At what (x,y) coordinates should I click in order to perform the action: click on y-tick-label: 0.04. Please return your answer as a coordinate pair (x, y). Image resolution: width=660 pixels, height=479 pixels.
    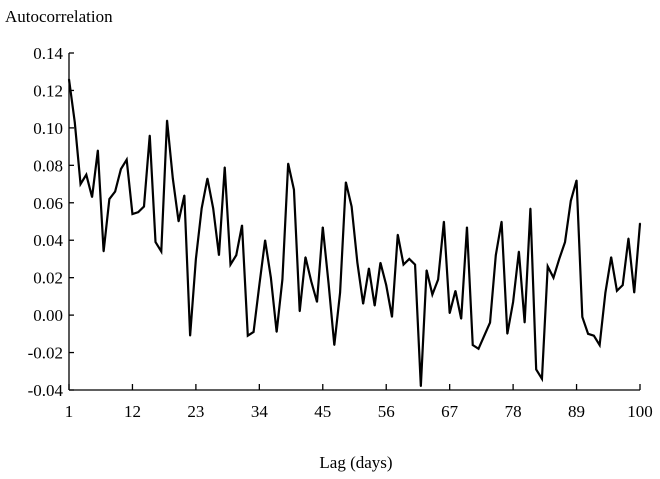
    Looking at the image, I should click on (48, 240).